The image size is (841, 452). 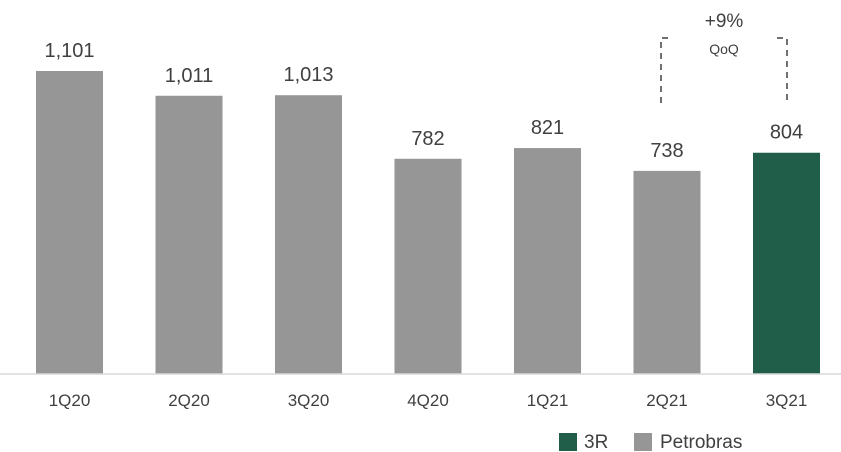 What do you see at coordinates (724, 21) in the screenshot?
I see `annotation-value: +9%` at bounding box center [724, 21].